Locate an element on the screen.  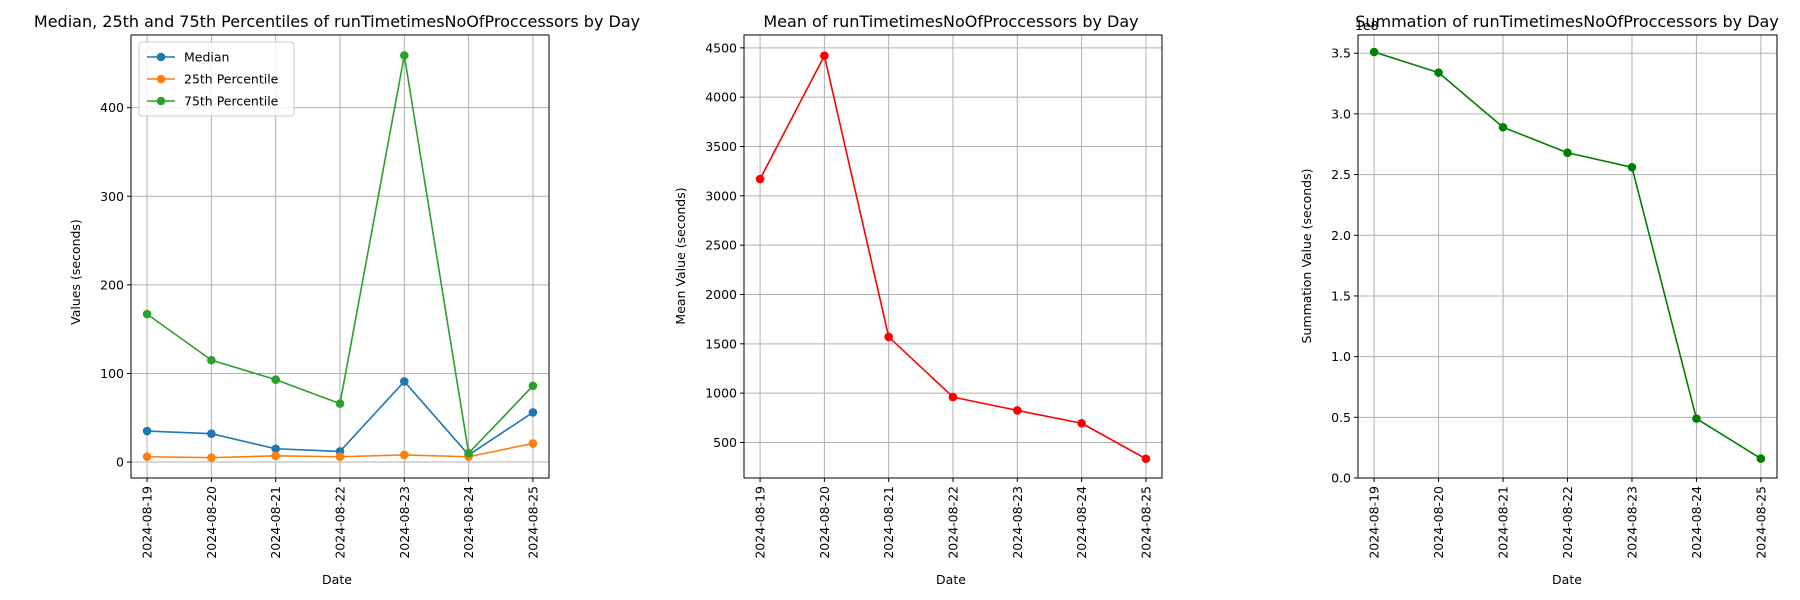
chart-2-xtick-label: 2024-08-23 is located at coordinates (1017, 522).